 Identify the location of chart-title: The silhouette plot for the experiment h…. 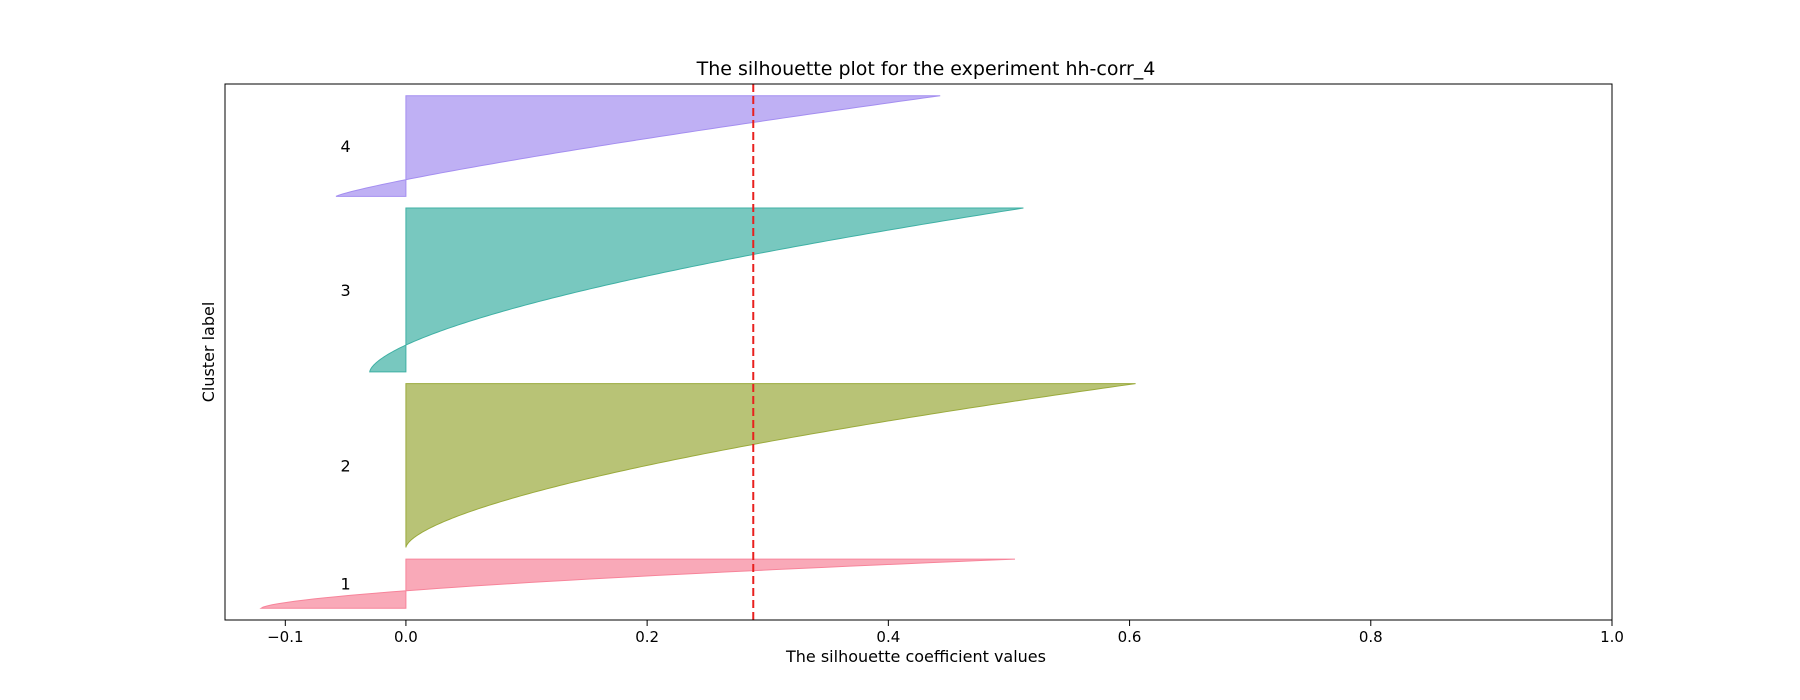
(926, 69).